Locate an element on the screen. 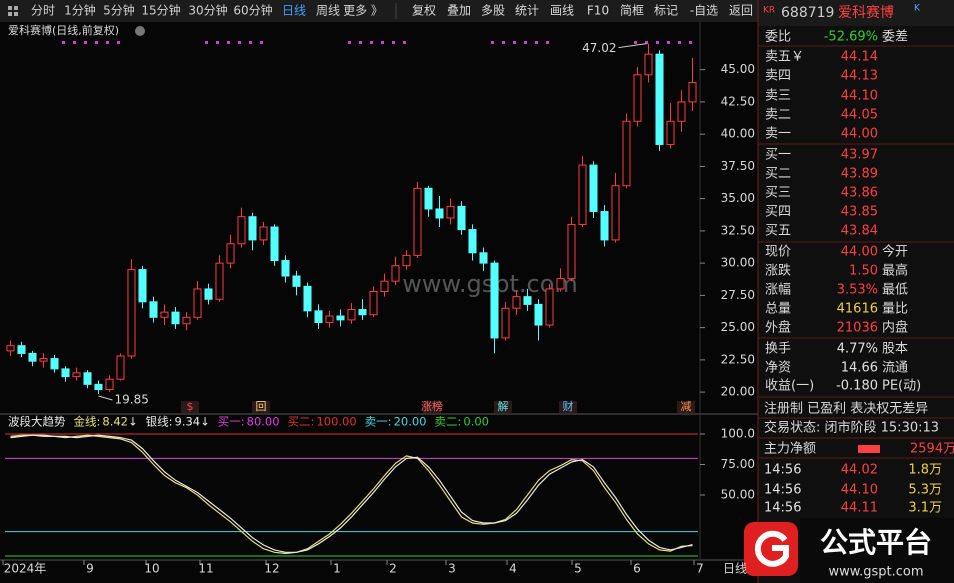 The height and width of the screenshot is (583, 954). quote-extra: 流通 is located at coordinates (895, 368).